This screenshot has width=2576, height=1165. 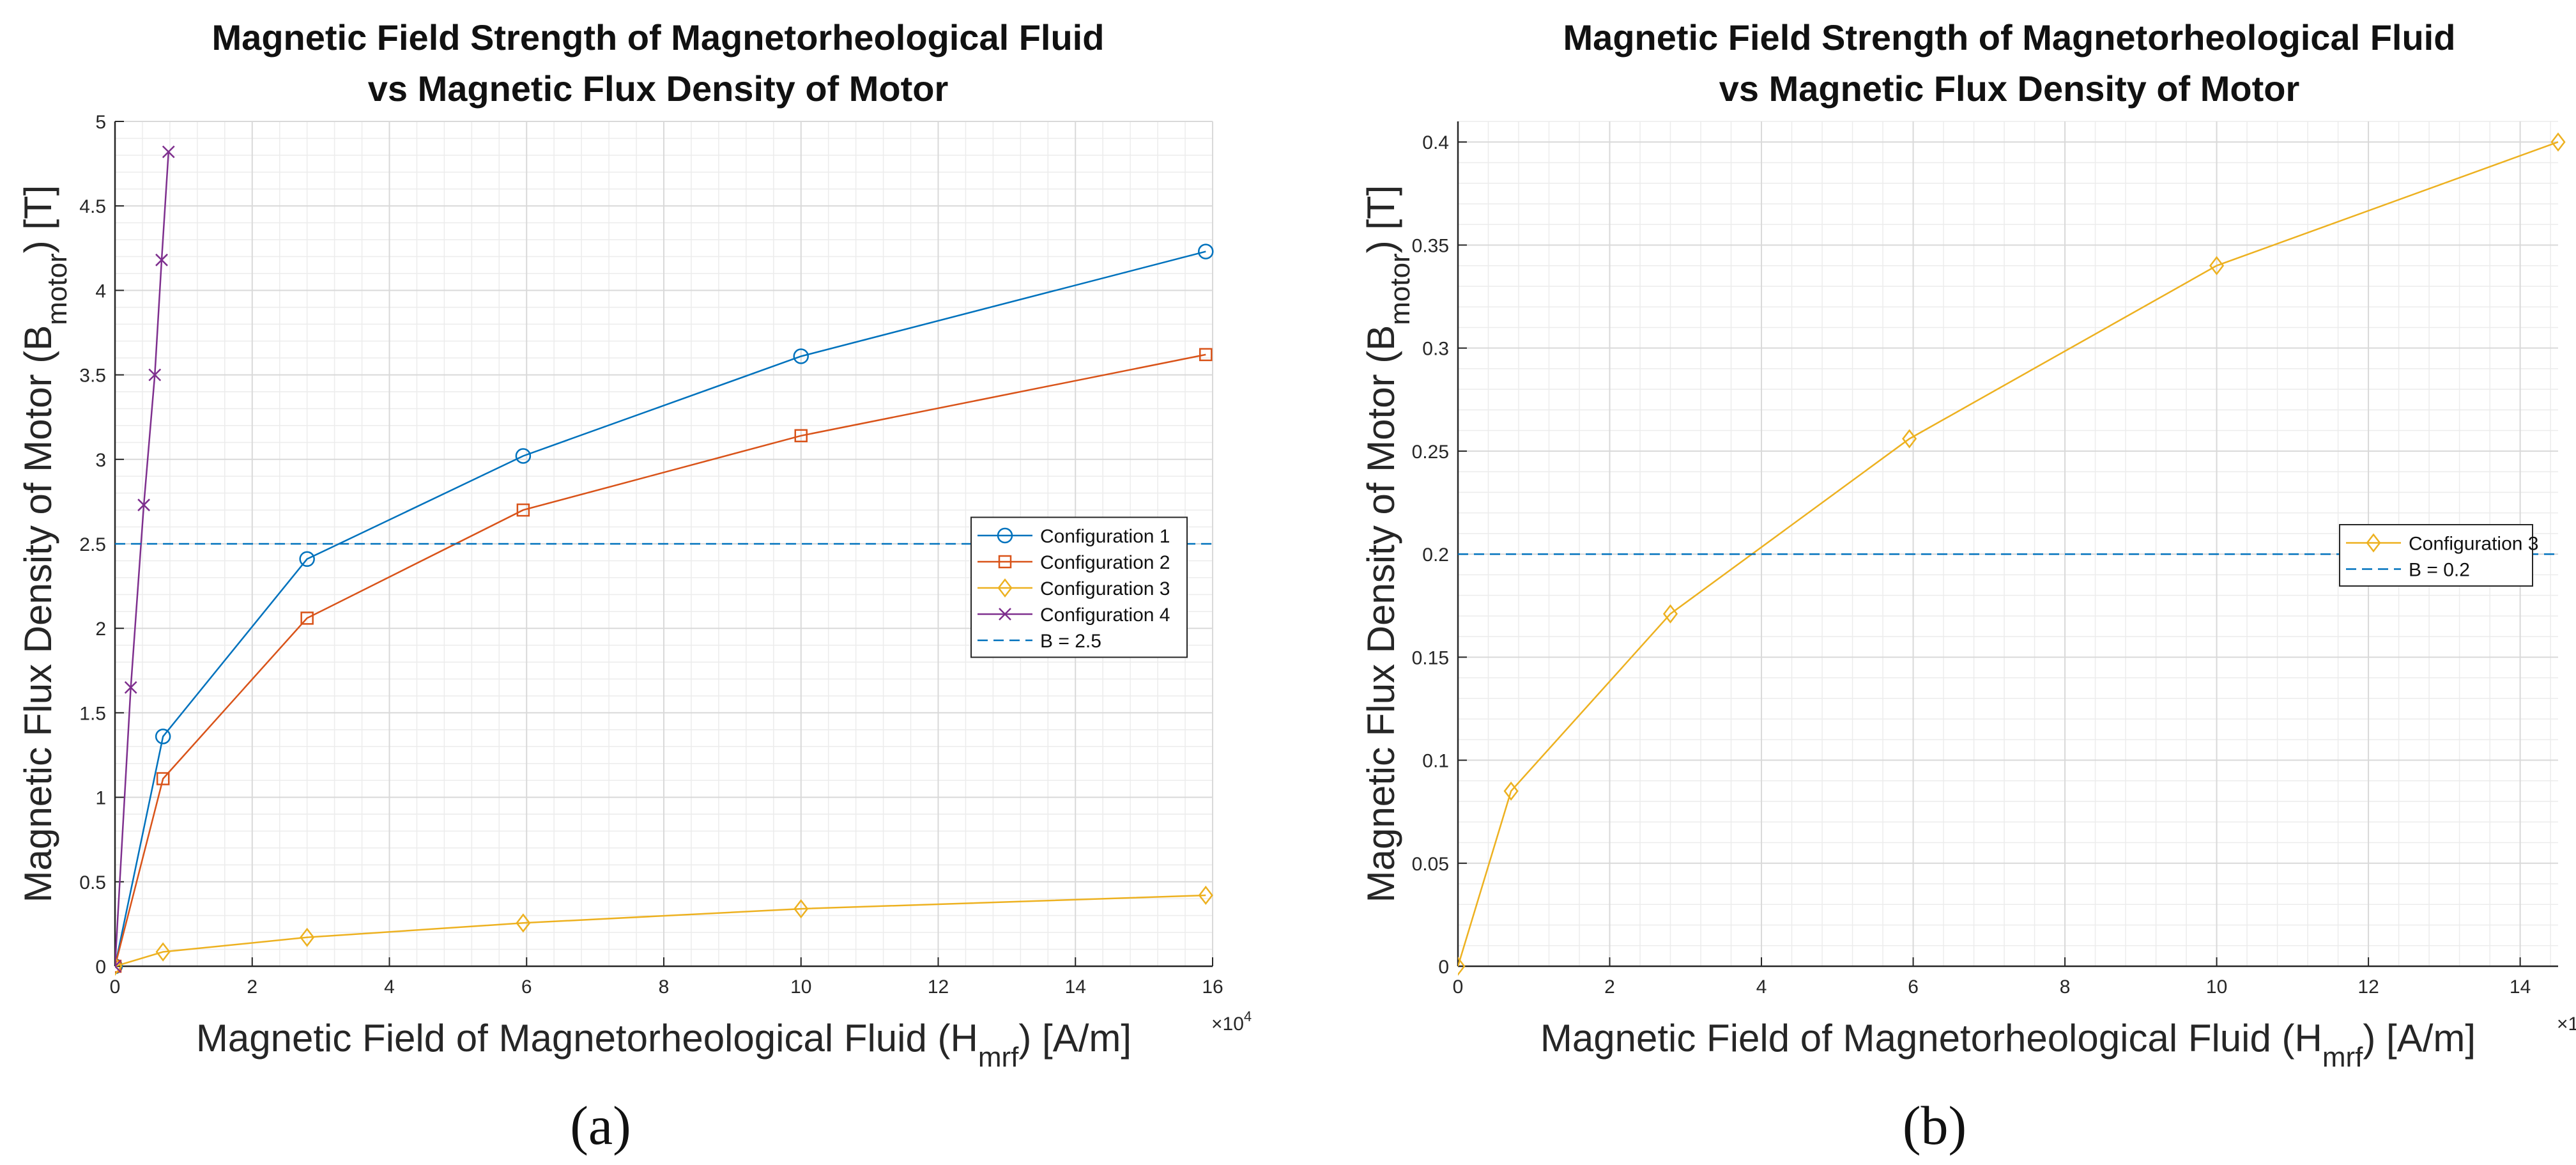 What do you see at coordinates (1430, 864) in the screenshot?
I see `y-tick-label: 0.05` at bounding box center [1430, 864].